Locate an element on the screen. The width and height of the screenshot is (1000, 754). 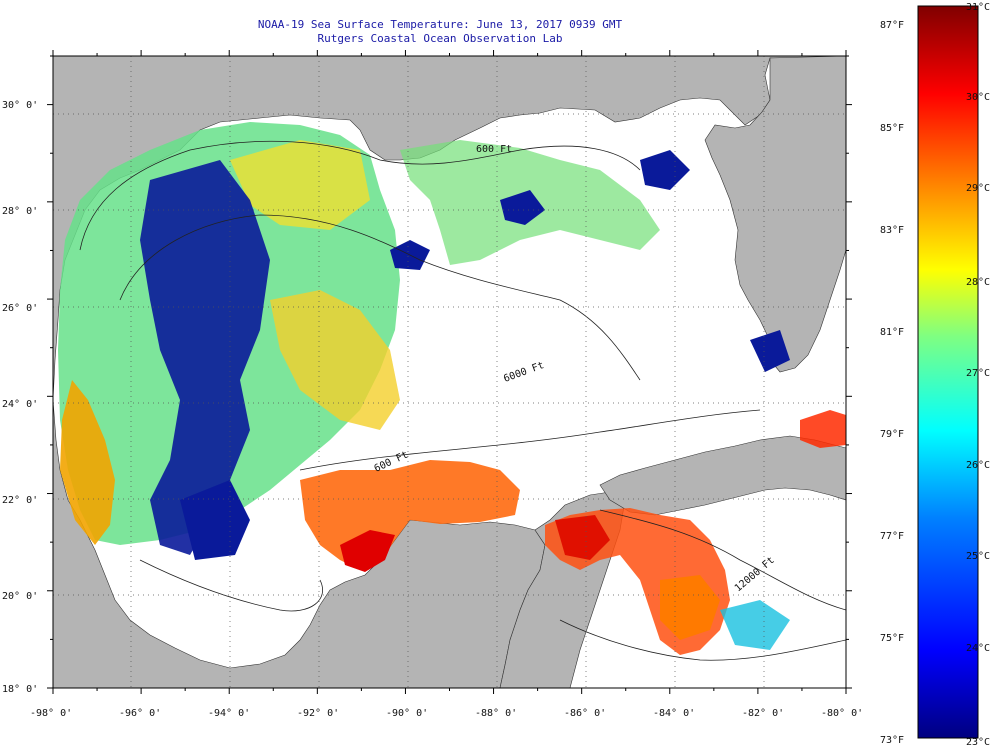
lon-label: -80° 0' is located at coordinates (842, 713).